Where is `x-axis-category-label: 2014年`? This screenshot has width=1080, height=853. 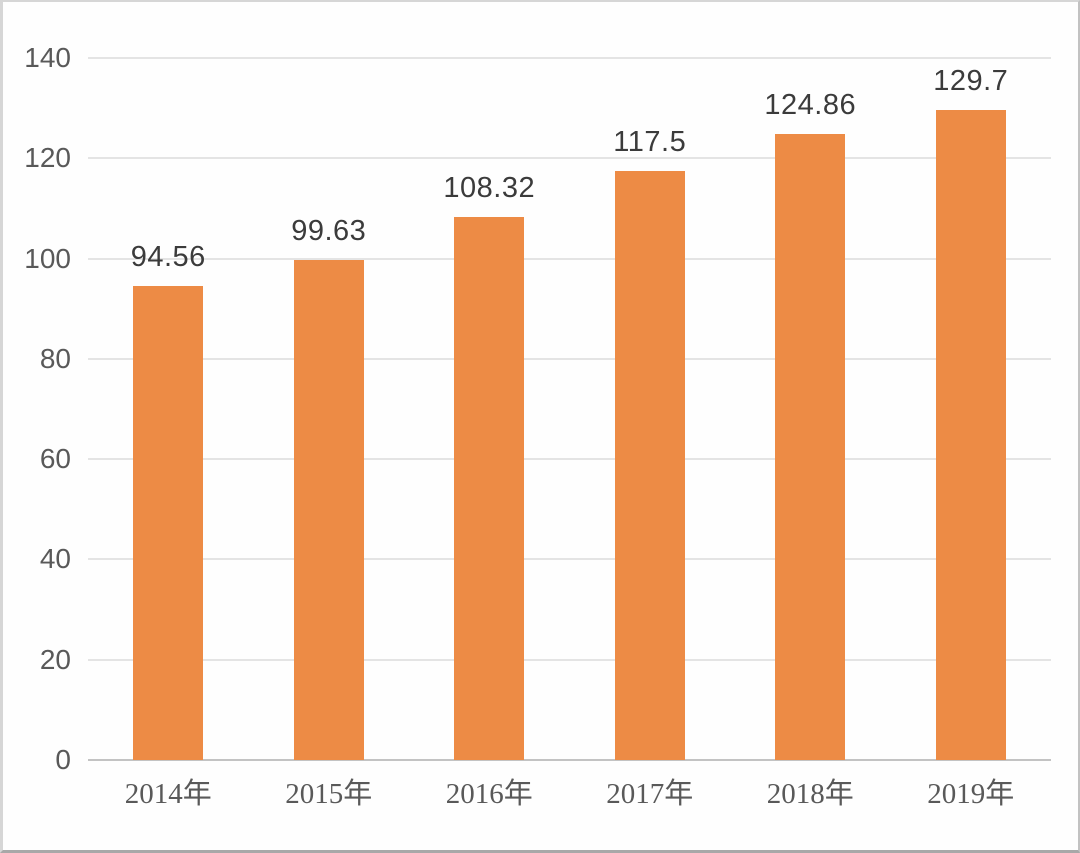
x-axis-category-label: 2014年 is located at coordinates (168, 794).